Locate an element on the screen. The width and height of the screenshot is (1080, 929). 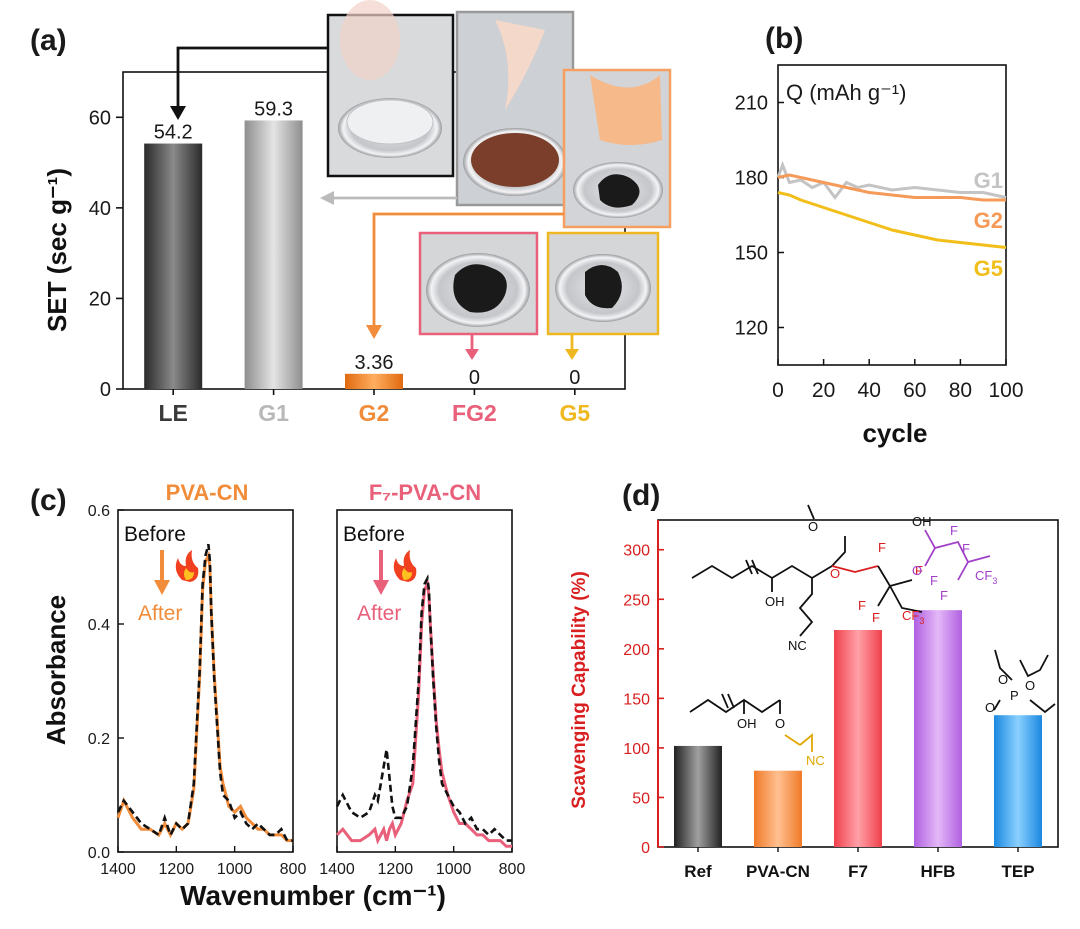
c-series-left-before is located at coordinates (204, 692).